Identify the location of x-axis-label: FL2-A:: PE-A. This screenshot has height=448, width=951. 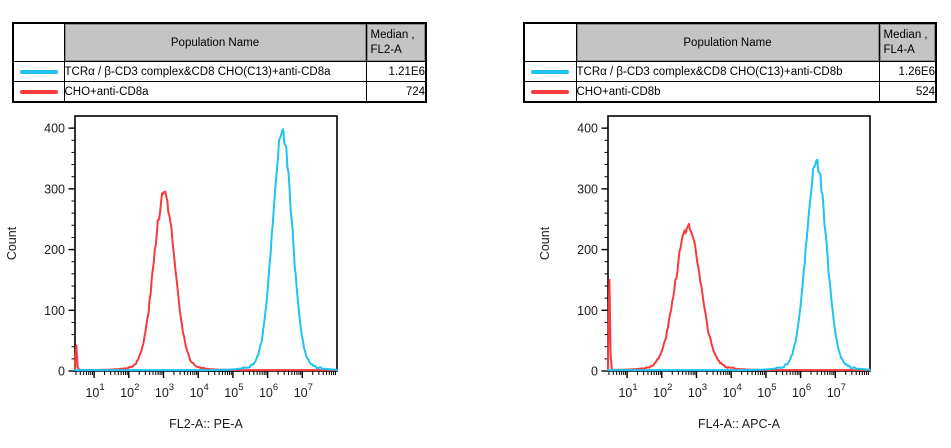
(206, 424).